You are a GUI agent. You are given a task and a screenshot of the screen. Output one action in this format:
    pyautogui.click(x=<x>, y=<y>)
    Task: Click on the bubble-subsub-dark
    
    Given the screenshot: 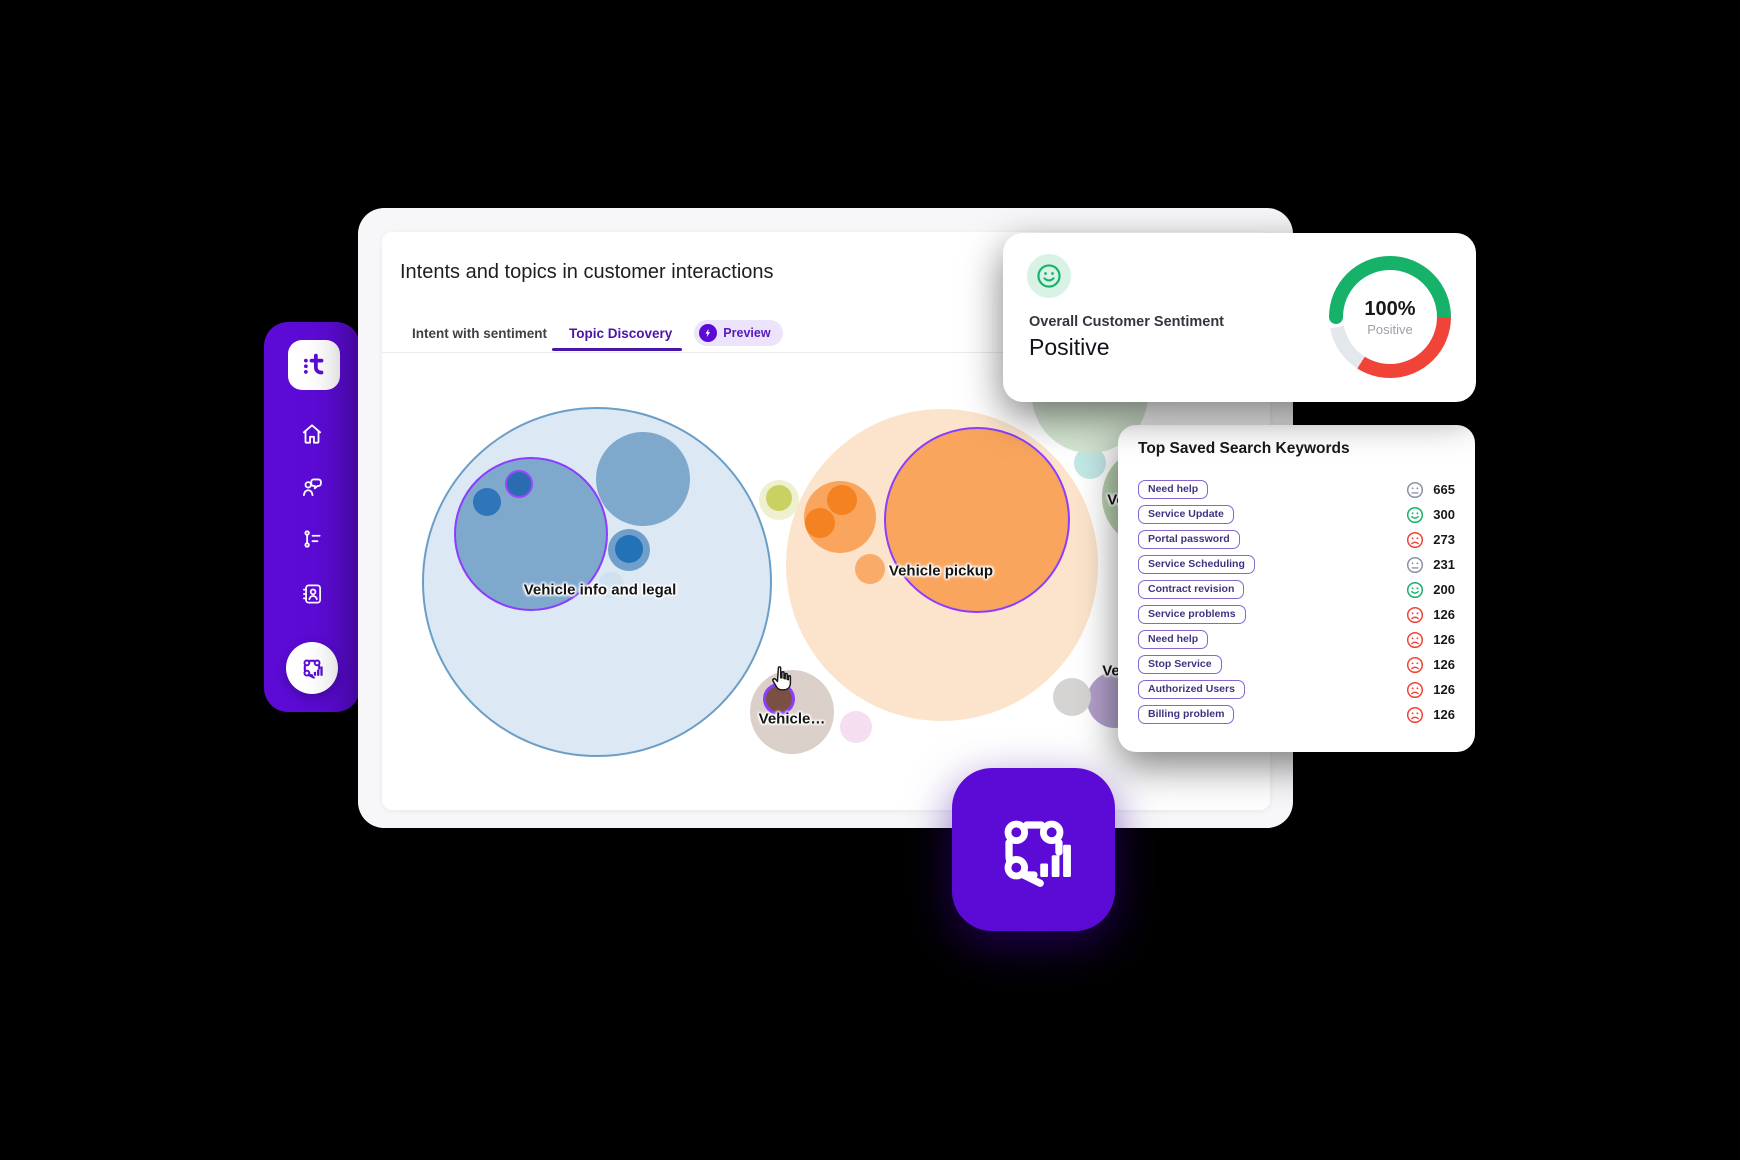 What is the action you would take?
    pyautogui.click(x=487, y=502)
    